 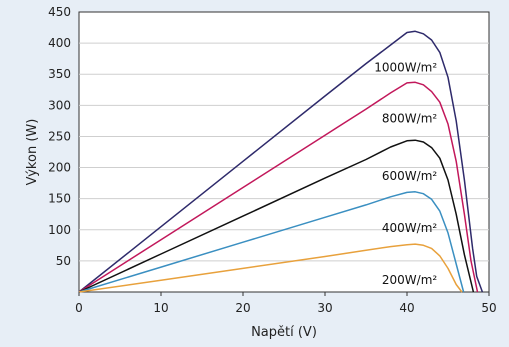 What do you see at coordinates (59, 12) in the screenshot?
I see `y-tick-label: 450` at bounding box center [59, 12].